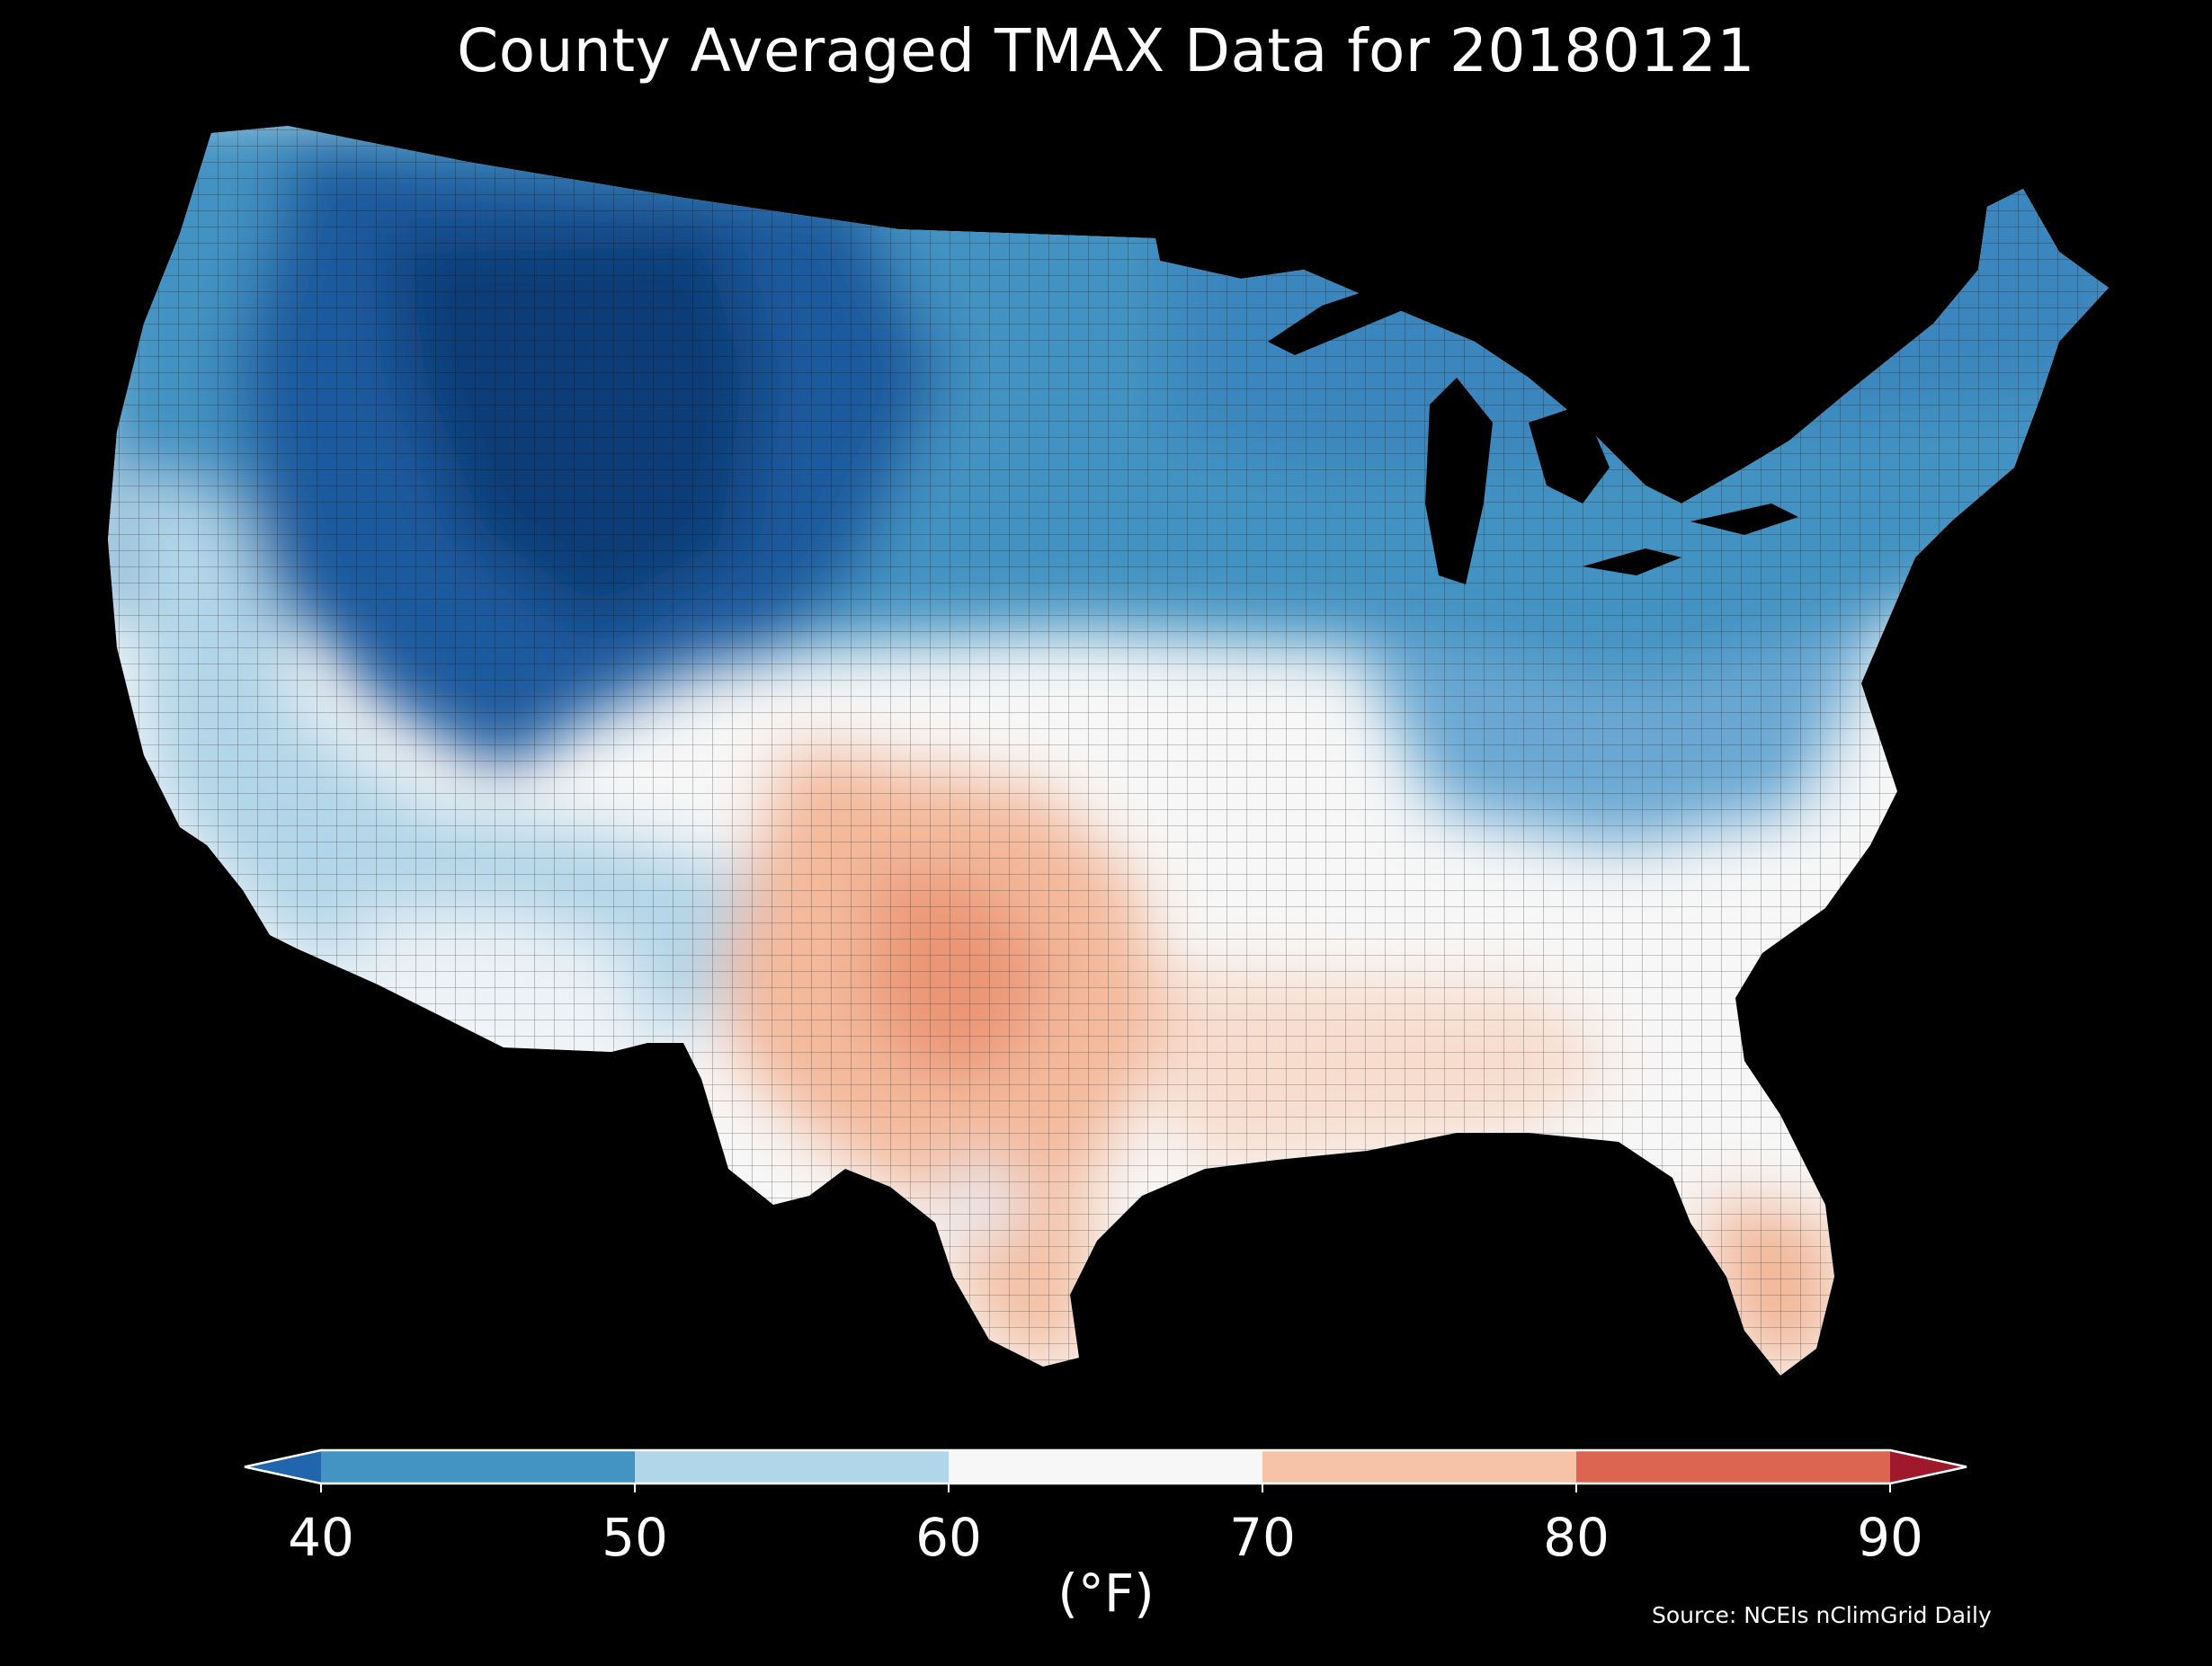  I want to click on great-lakes, so click(1533, 436).